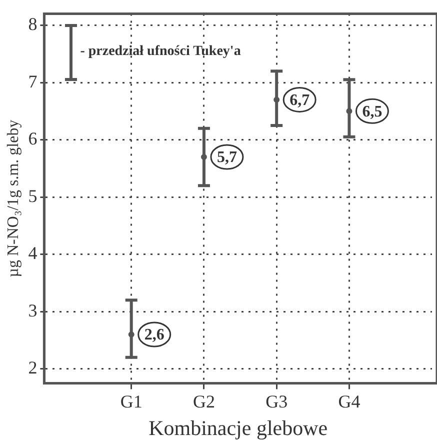  Describe the element at coordinates (372, 111) in the screenshot. I see `data-label: 6,5` at that location.